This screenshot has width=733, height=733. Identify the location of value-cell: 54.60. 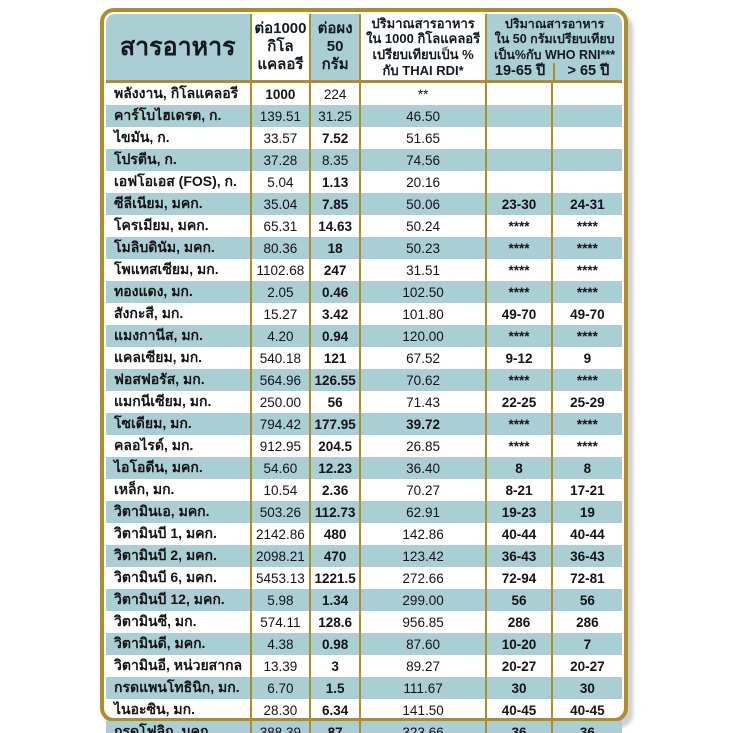
(281, 468).